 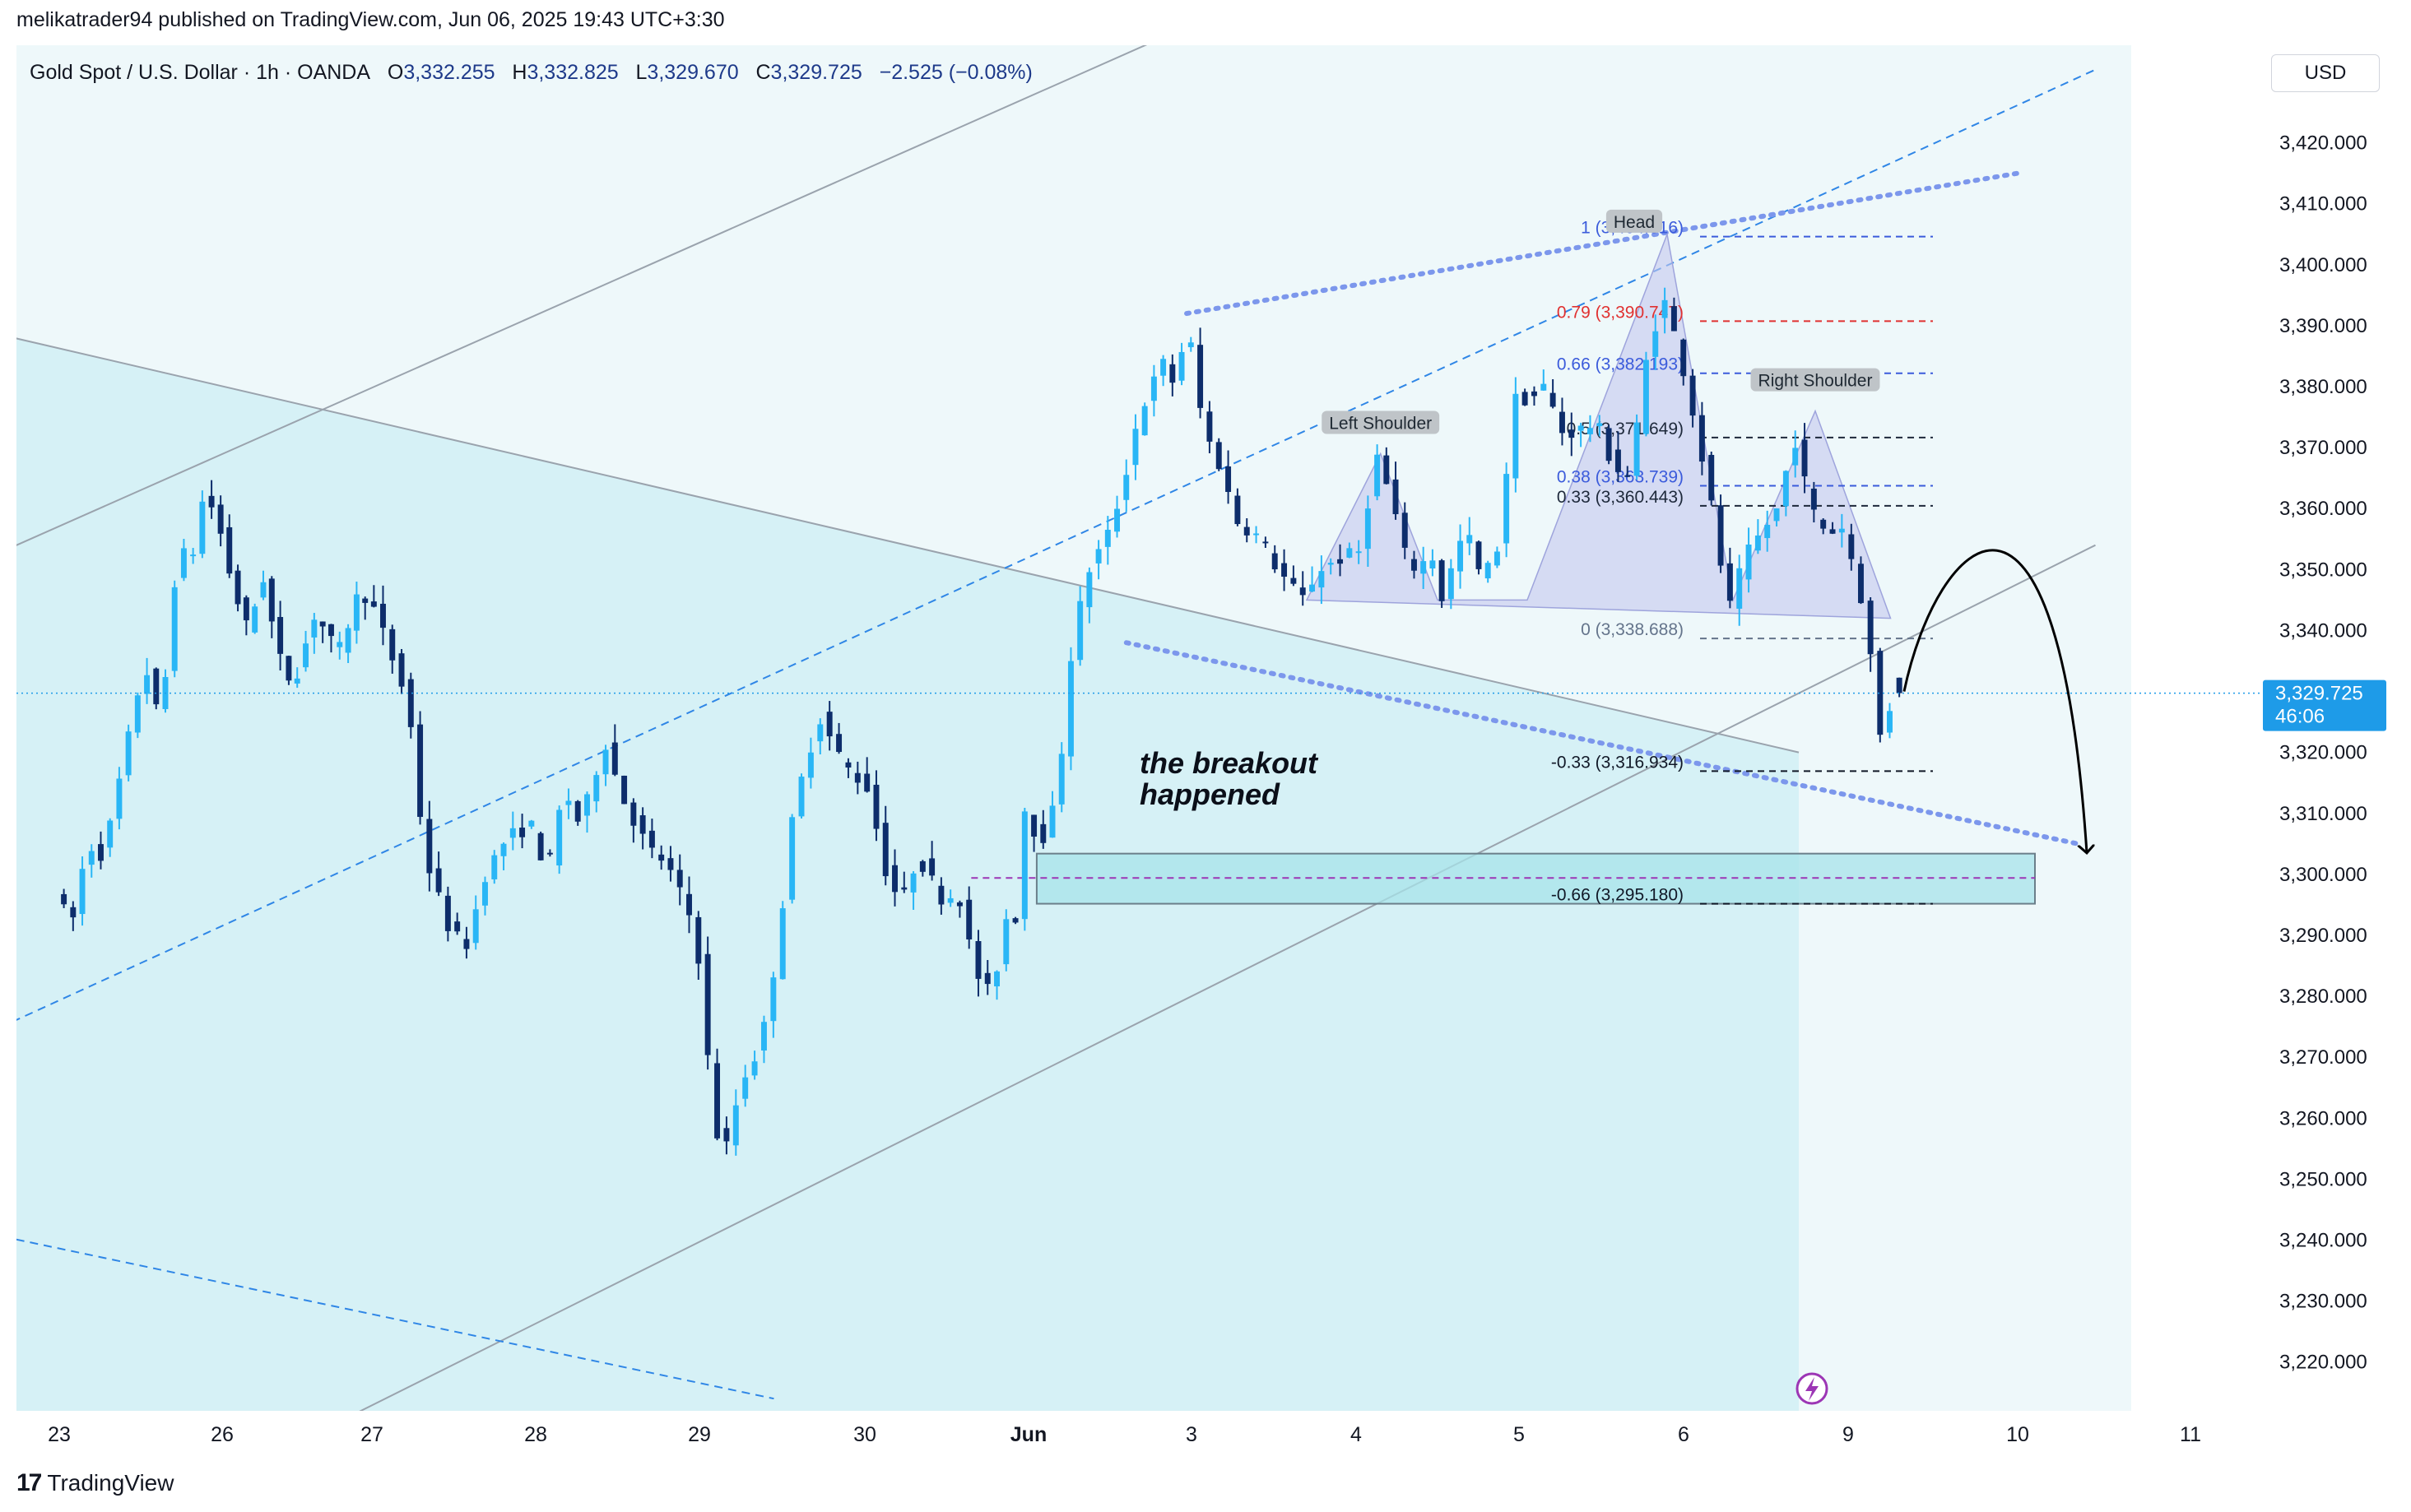 I want to click on close-value: 3,329.725, so click(x=816, y=72).